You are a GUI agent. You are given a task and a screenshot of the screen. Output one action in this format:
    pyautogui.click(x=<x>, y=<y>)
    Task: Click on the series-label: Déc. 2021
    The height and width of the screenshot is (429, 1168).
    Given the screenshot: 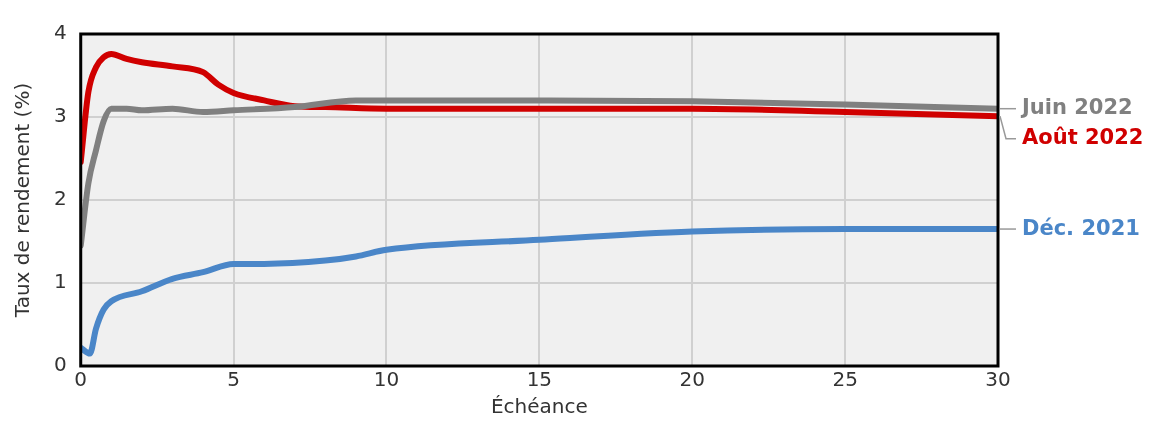 What is the action you would take?
    pyautogui.click(x=1081, y=227)
    